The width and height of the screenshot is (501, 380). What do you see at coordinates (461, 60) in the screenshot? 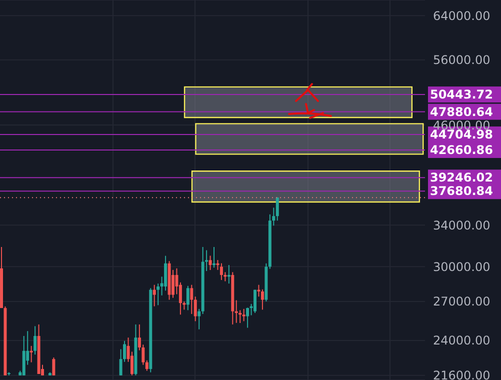
I see `y-tick-label: 56000.00` at bounding box center [461, 60].